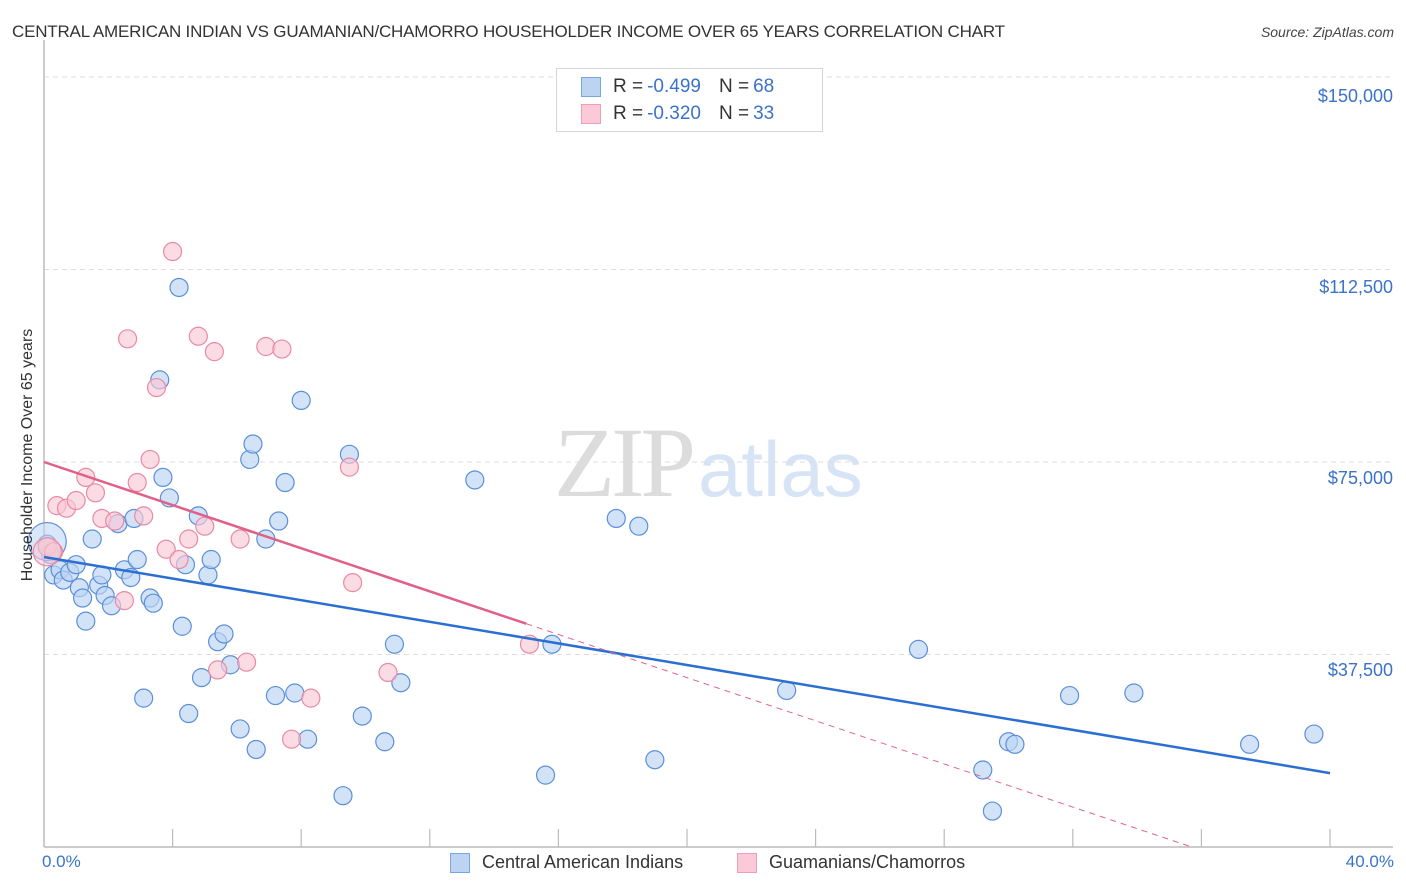 This screenshot has width=1406, height=892. What do you see at coordinates (27, 455) in the screenshot?
I see `y-axis-label: Householder Income Over 65 years` at bounding box center [27, 455].